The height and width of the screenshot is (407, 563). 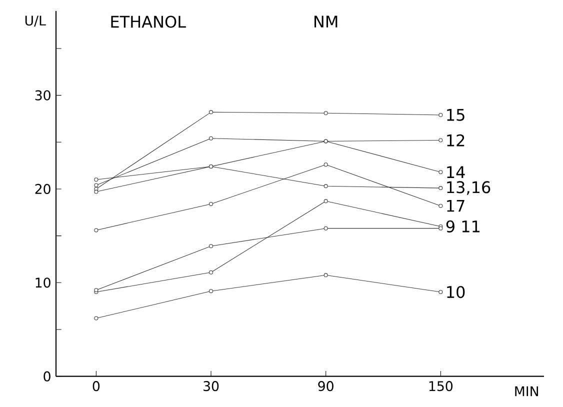 I want to click on y-tick-label: 30, so click(x=42, y=95).